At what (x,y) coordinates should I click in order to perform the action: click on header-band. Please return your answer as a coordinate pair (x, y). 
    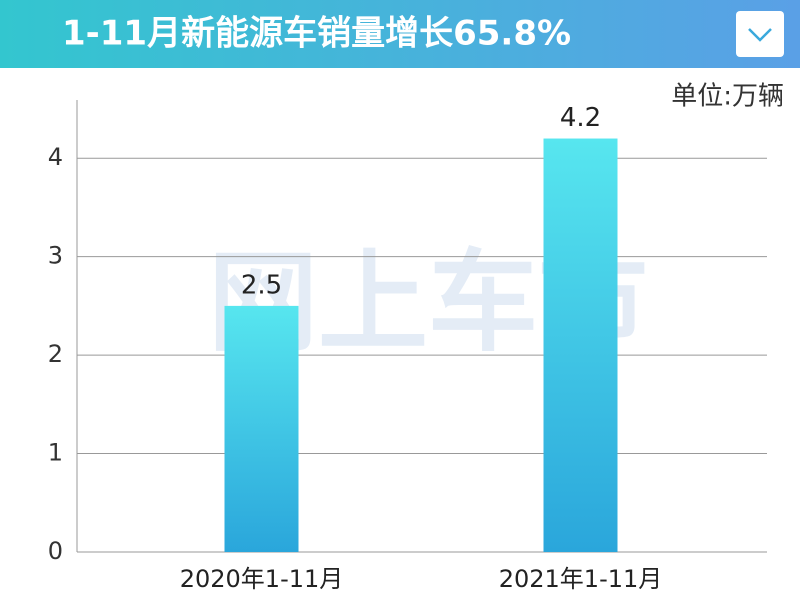
    Looking at the image, I should click on (400, 34).